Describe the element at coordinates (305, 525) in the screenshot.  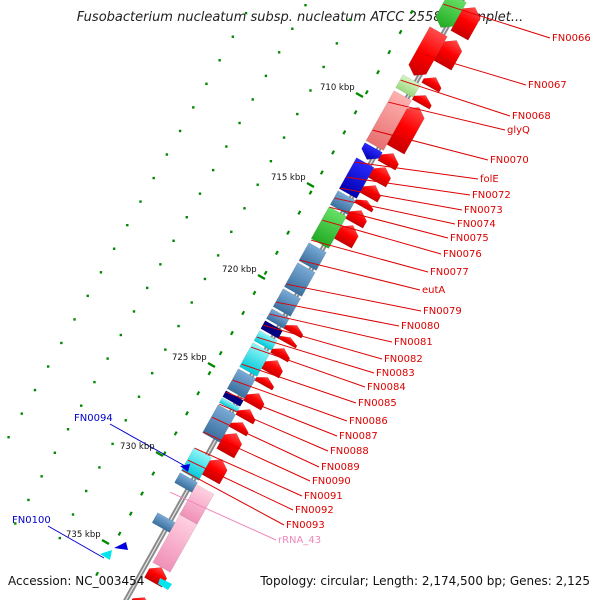
I see `gene-label-fn0093: FN0093` at that location.